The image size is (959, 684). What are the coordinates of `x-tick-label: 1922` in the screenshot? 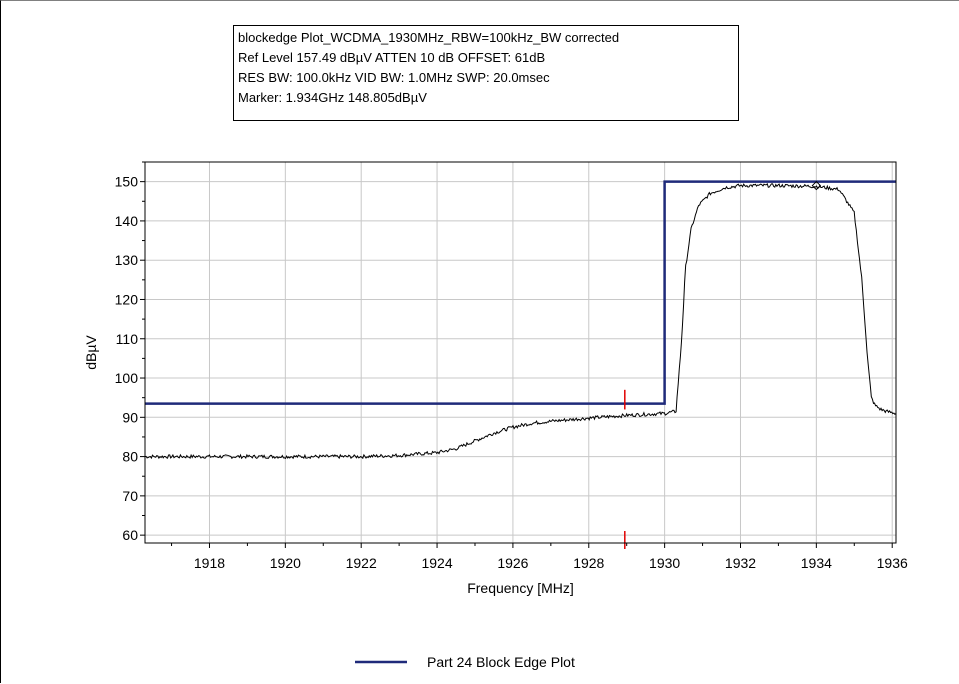 It's located at (361, 563).